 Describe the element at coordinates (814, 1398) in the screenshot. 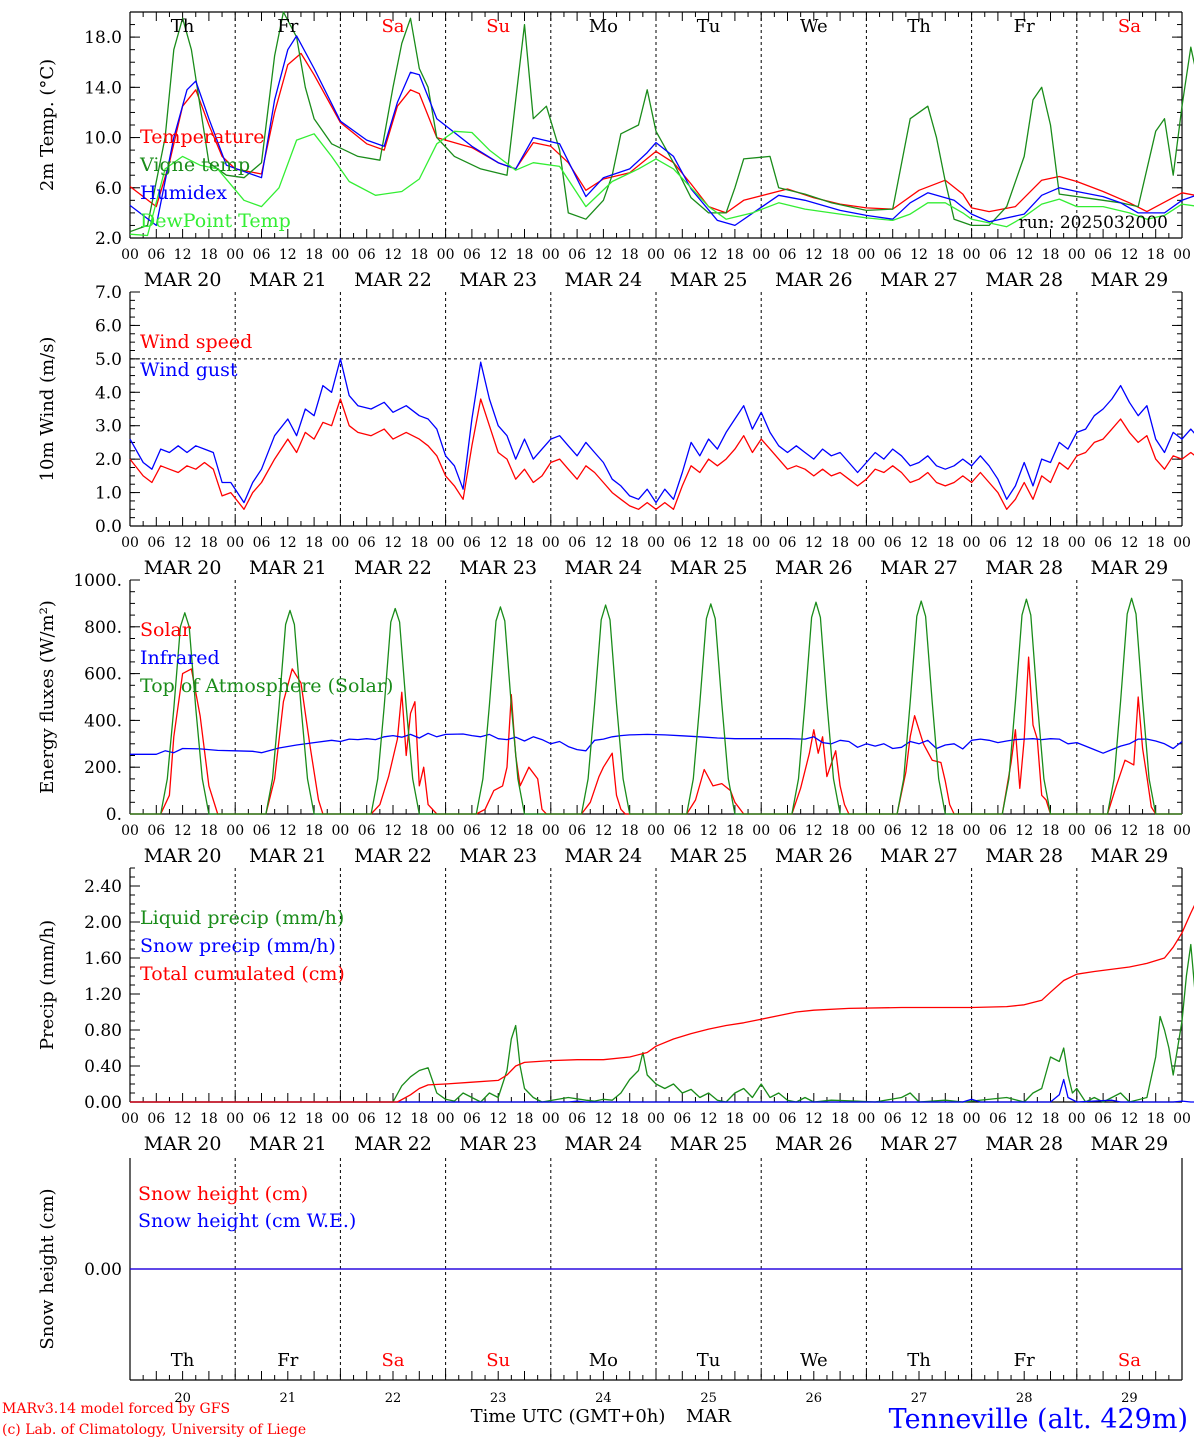

I see `day-number-label: 26` at that location.